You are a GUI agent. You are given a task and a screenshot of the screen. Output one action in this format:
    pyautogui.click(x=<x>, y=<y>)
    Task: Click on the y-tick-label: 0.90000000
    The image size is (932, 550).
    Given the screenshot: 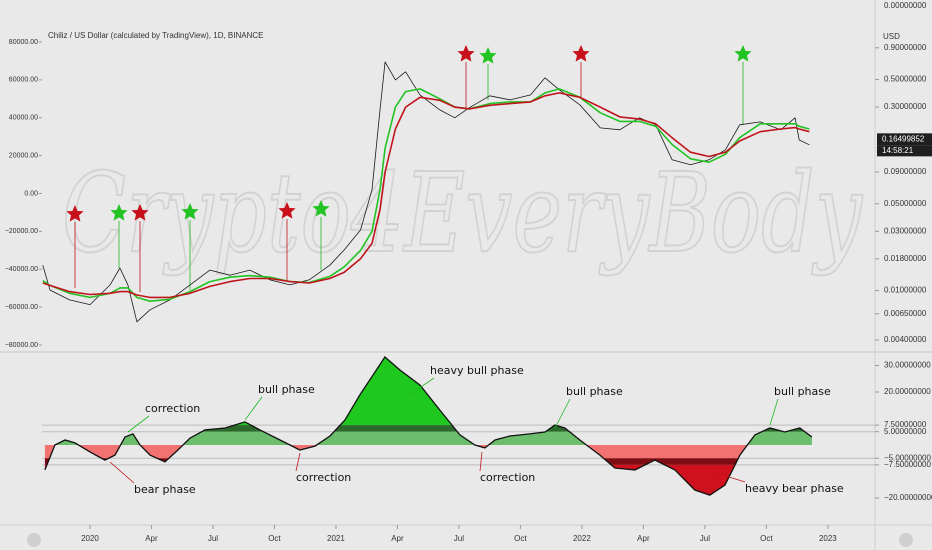 What is the action you would take?
    pyautogui.click(x=905, y=47)
    